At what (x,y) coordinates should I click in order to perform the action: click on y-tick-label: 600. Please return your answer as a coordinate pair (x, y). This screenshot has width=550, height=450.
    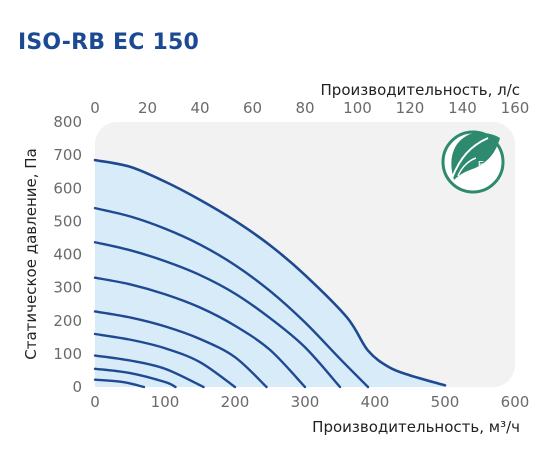
    Looking at the image, I should click on (67, 188).